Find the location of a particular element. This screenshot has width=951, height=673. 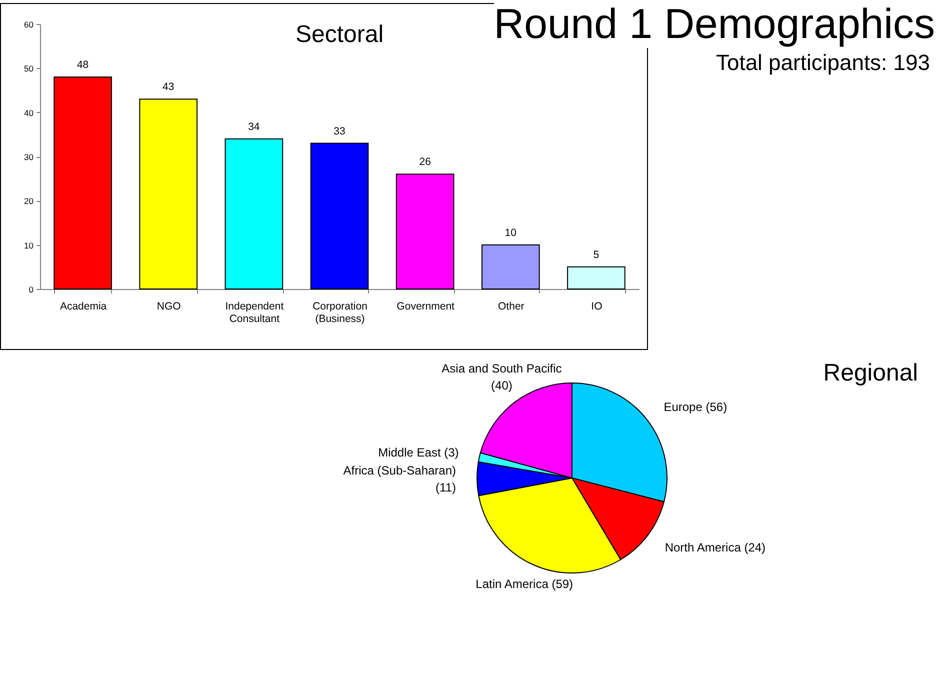

data-label: 48 is located at coordinates (82, 65).